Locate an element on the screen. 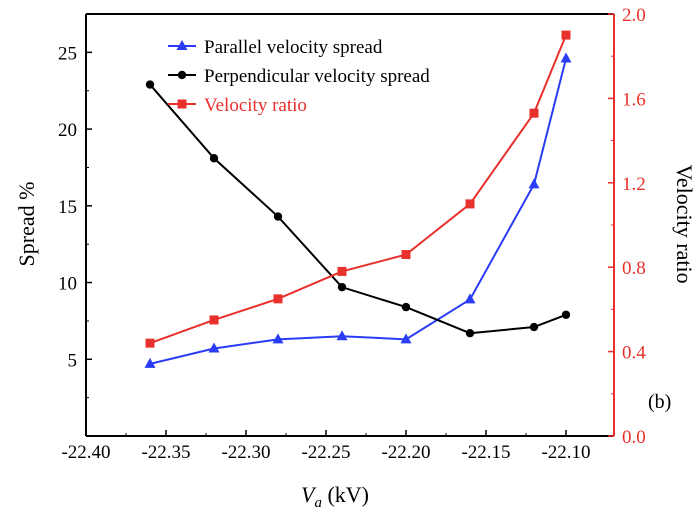  x-tick-label: -22.25 is located at coordinates (325, 452).